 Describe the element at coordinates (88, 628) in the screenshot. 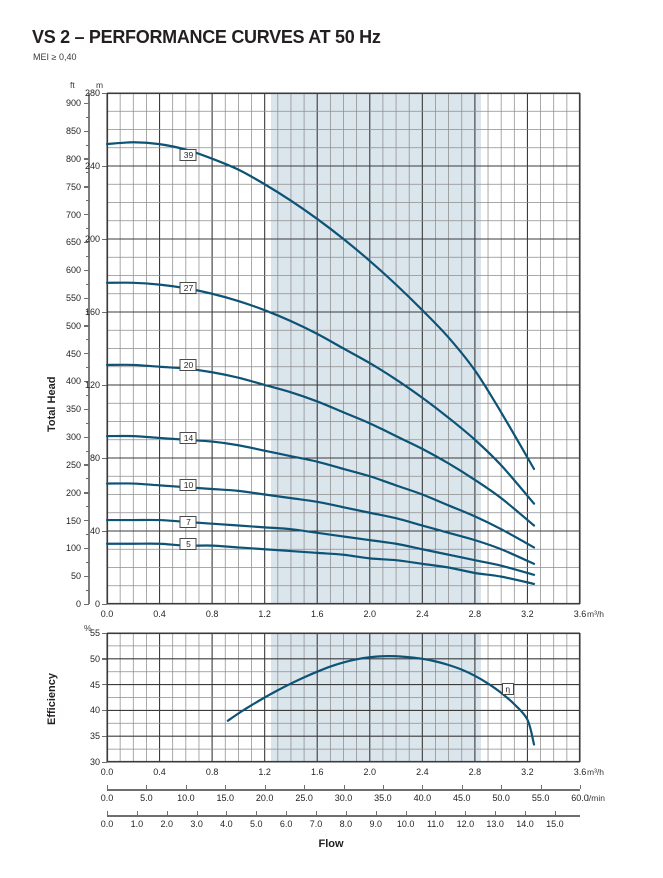

I see `unit-percent: %` at that location.